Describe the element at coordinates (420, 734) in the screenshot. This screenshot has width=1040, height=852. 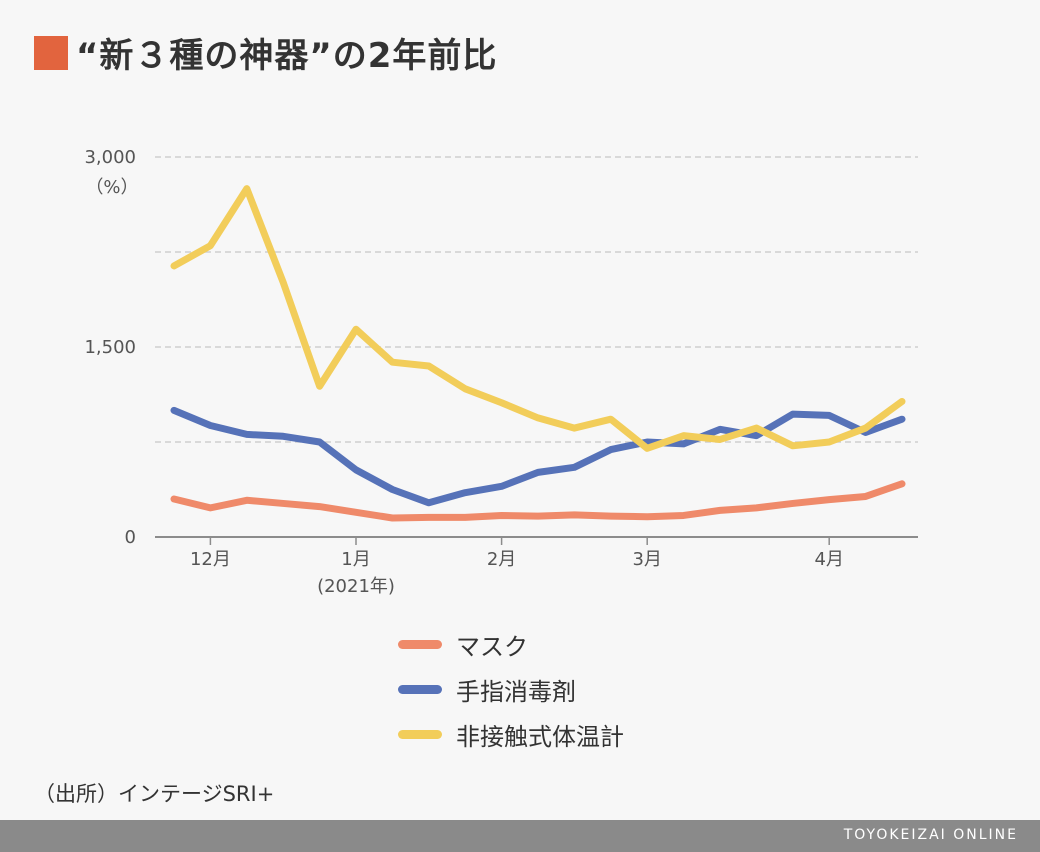
I see `legend-swatch-thermometer` at that location.